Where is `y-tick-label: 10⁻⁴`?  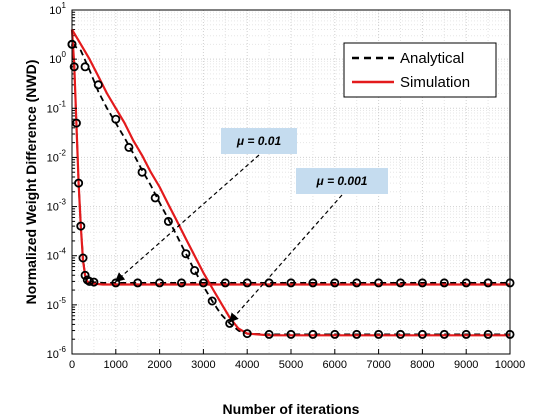 y-tick-label: 10⁻⁴ is located at coordinates (57, 255).